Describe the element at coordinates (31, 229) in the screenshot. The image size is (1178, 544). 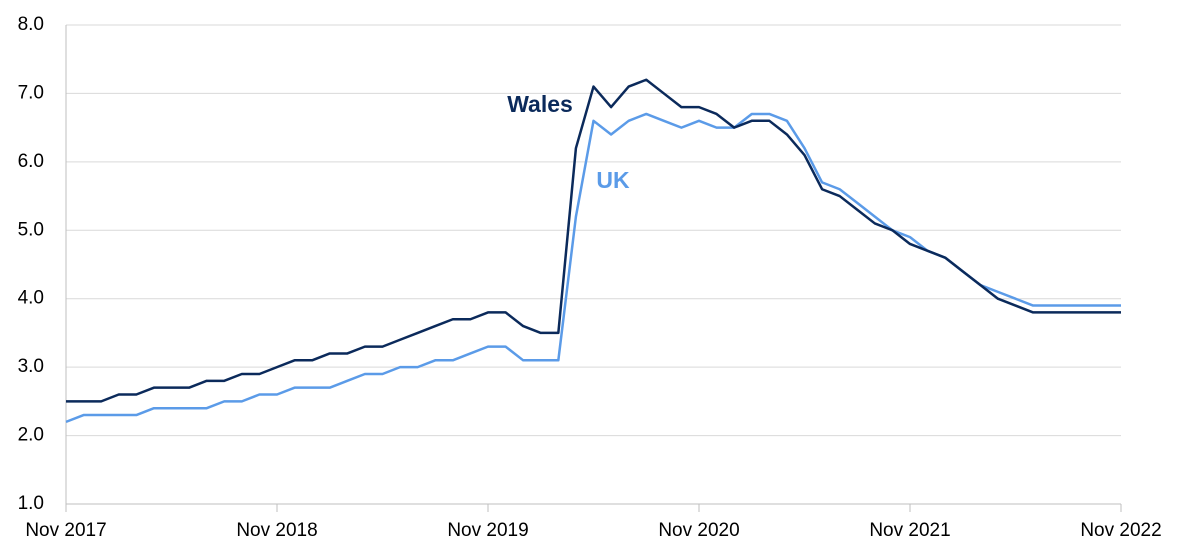
I see `y-tick-label: 5.0` at that location.